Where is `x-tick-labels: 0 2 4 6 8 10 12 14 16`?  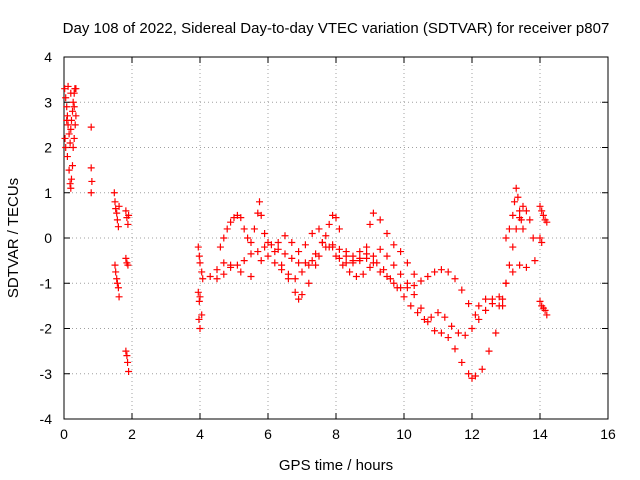
x-tick-labels: 0 2 4 6 8 10 12 14 16 is located at coordinates (338, 434).